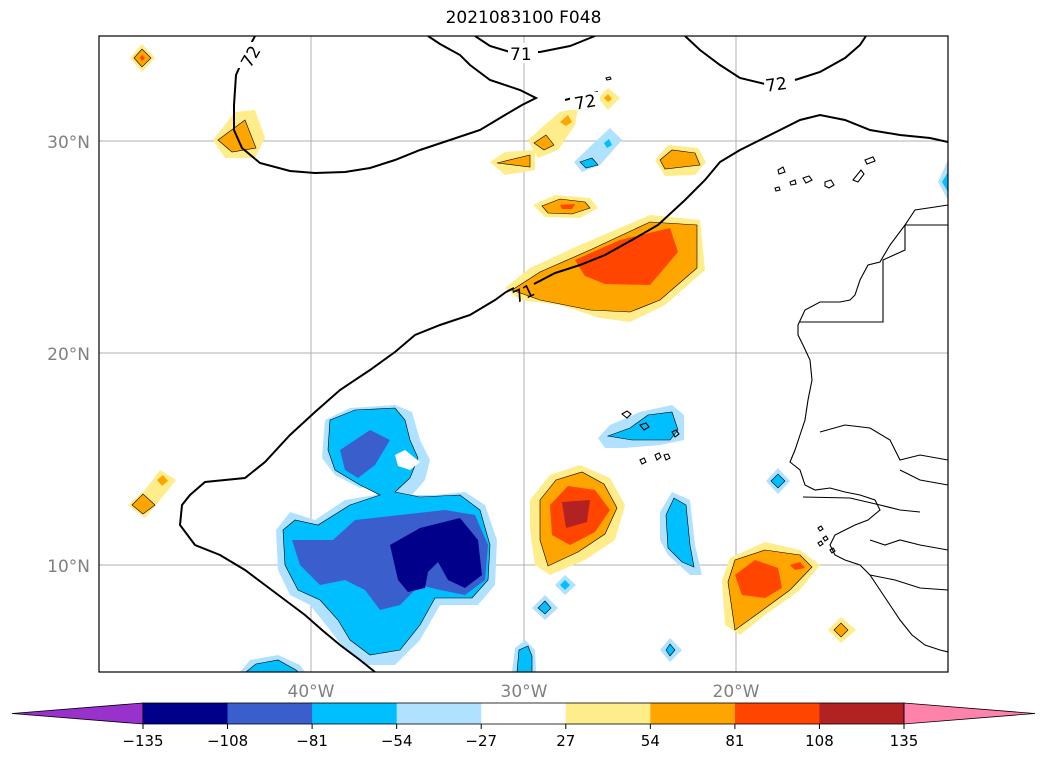  I want to click on lon-label-30w: 30°W, so click(524, 692).